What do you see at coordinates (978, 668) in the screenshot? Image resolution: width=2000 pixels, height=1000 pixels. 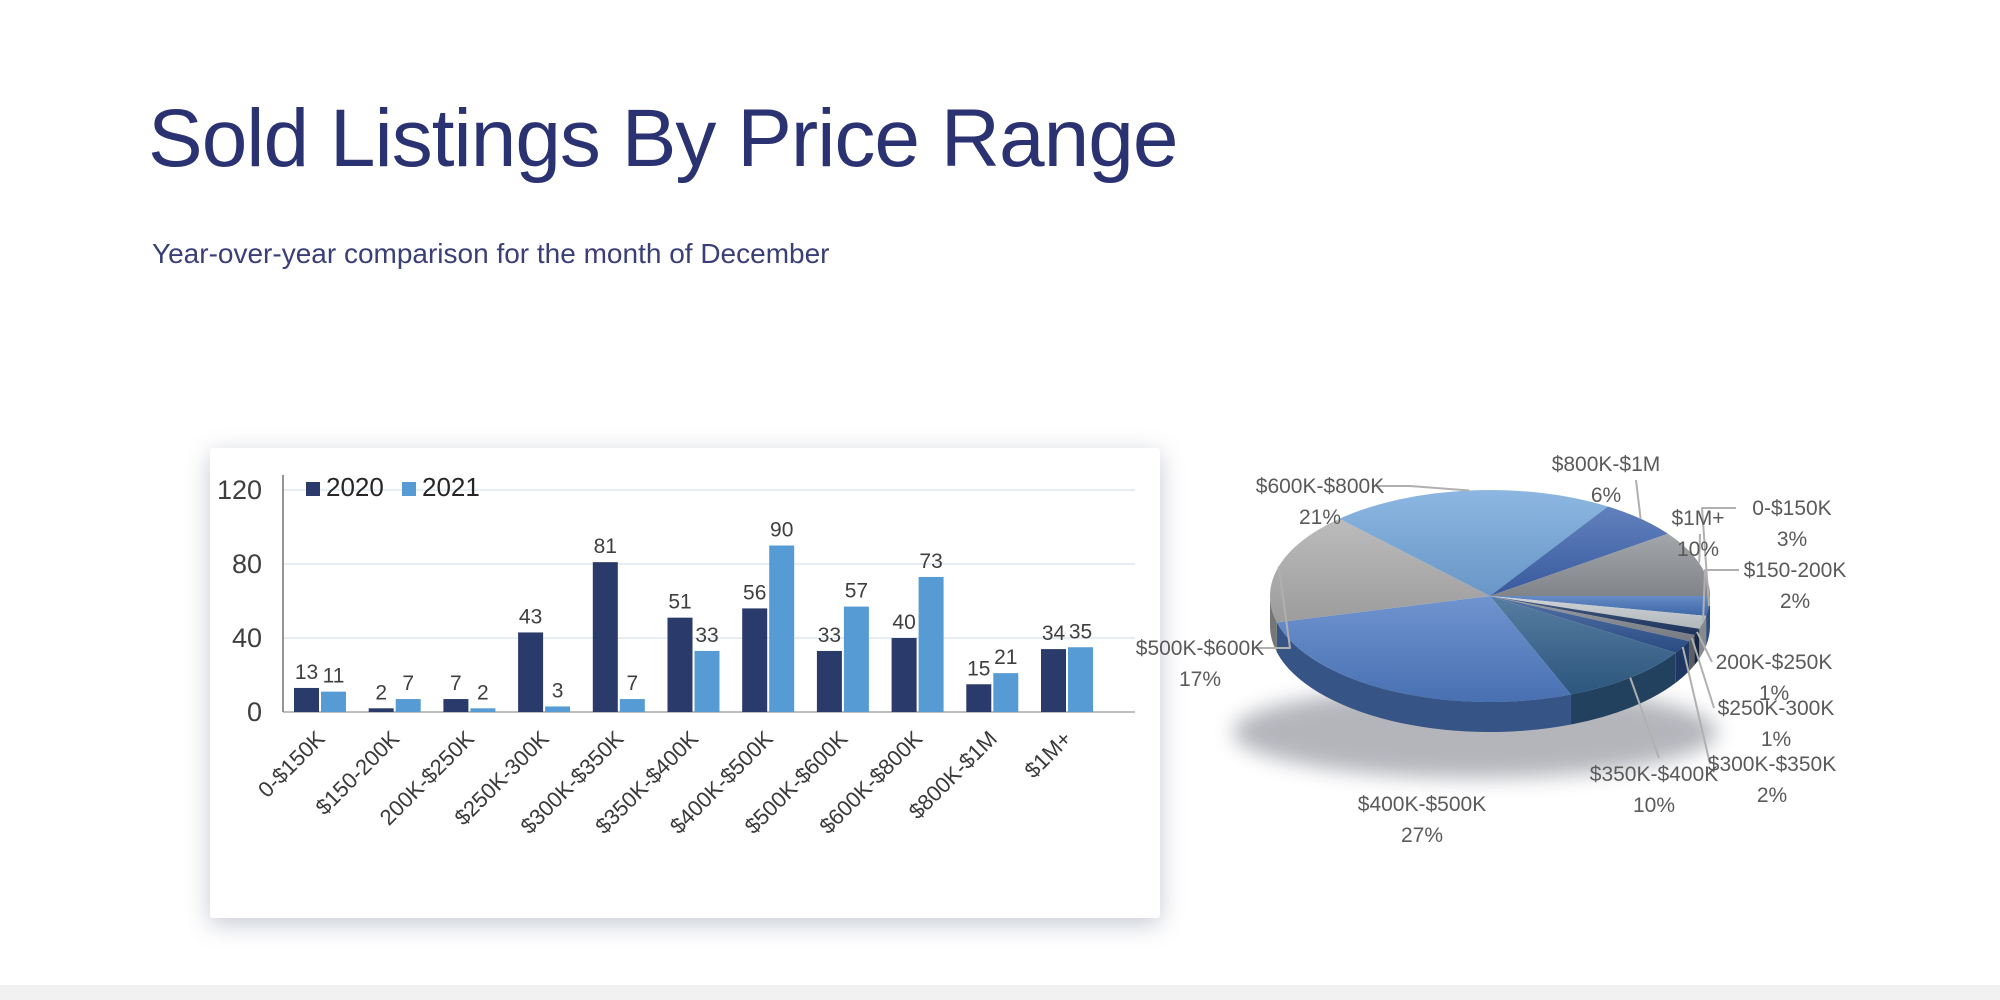 I see `bar-value-label: 15` at bounding box center [978, 668].